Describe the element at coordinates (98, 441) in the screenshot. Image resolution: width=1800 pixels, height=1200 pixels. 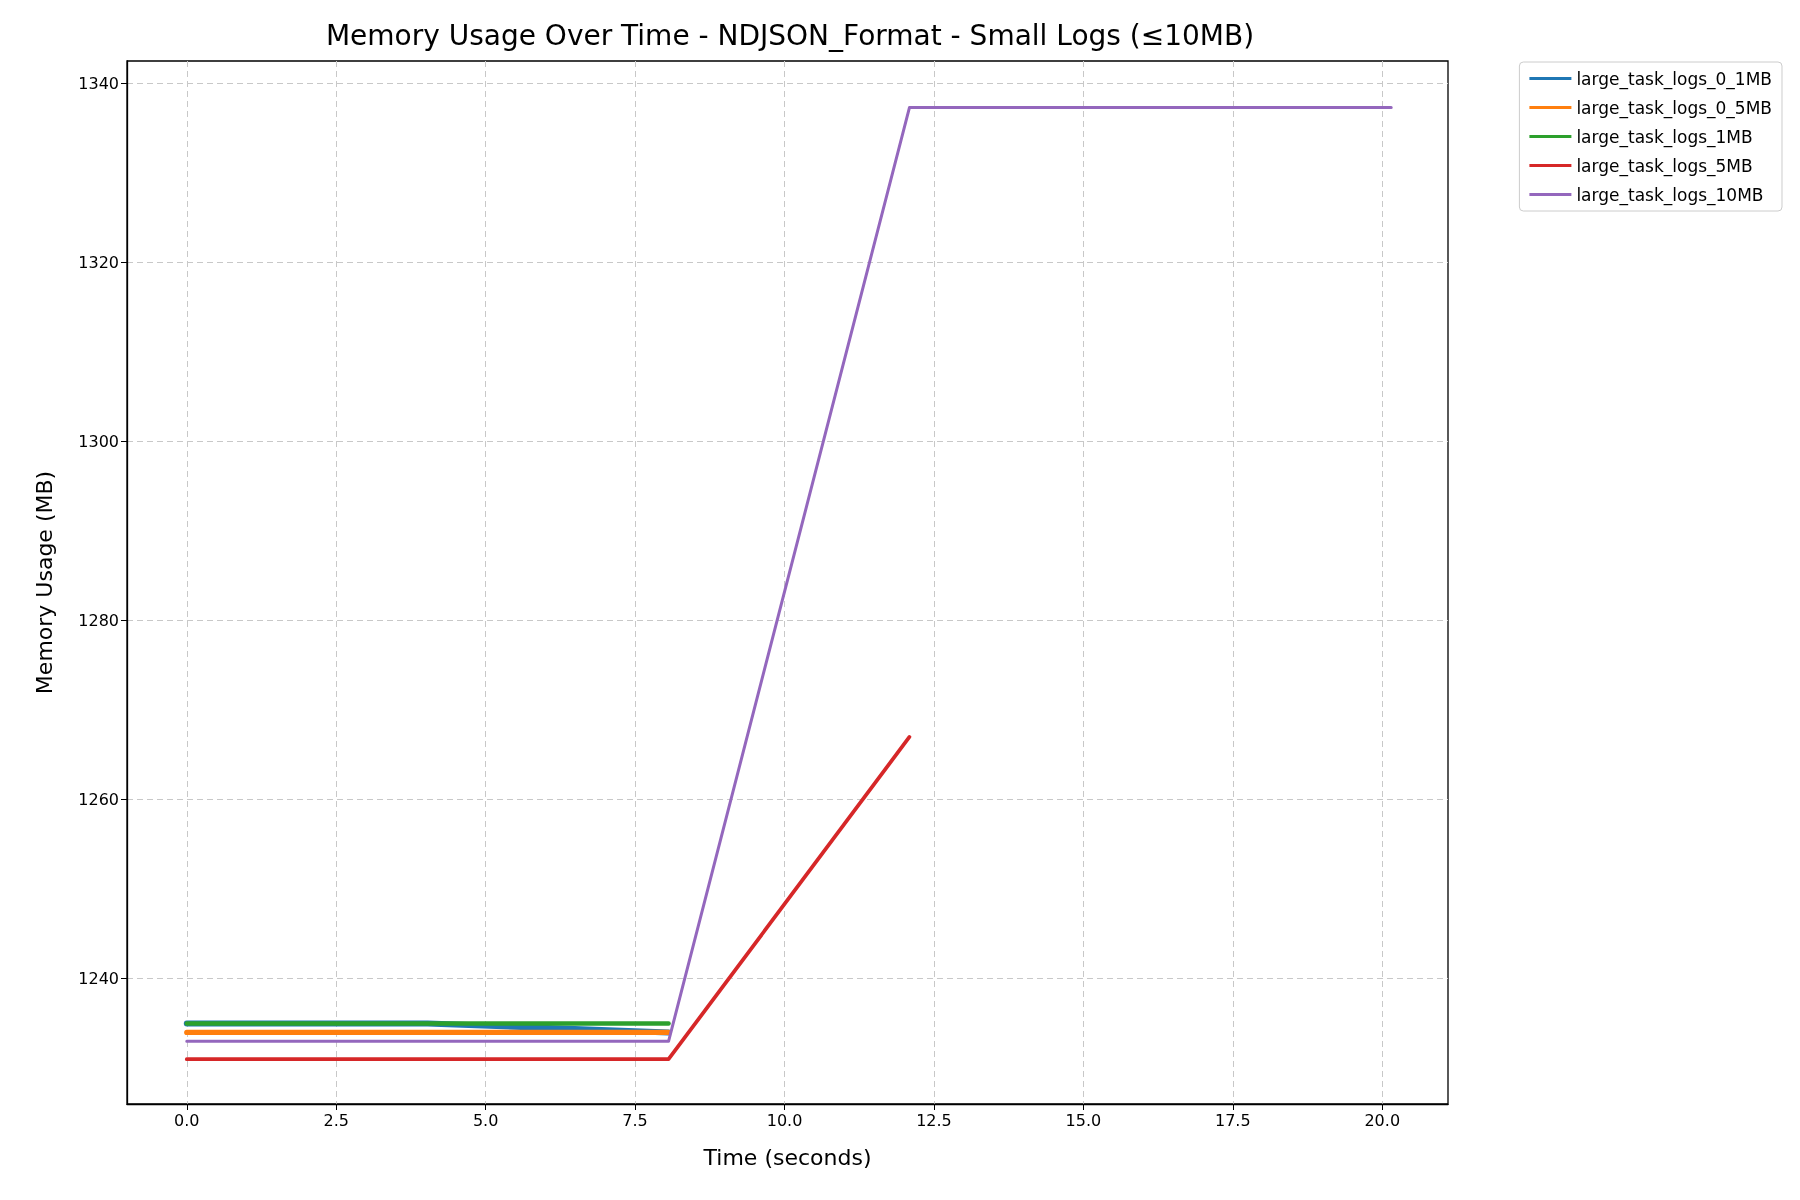
I see `y-tick-label: 1300` at that location.